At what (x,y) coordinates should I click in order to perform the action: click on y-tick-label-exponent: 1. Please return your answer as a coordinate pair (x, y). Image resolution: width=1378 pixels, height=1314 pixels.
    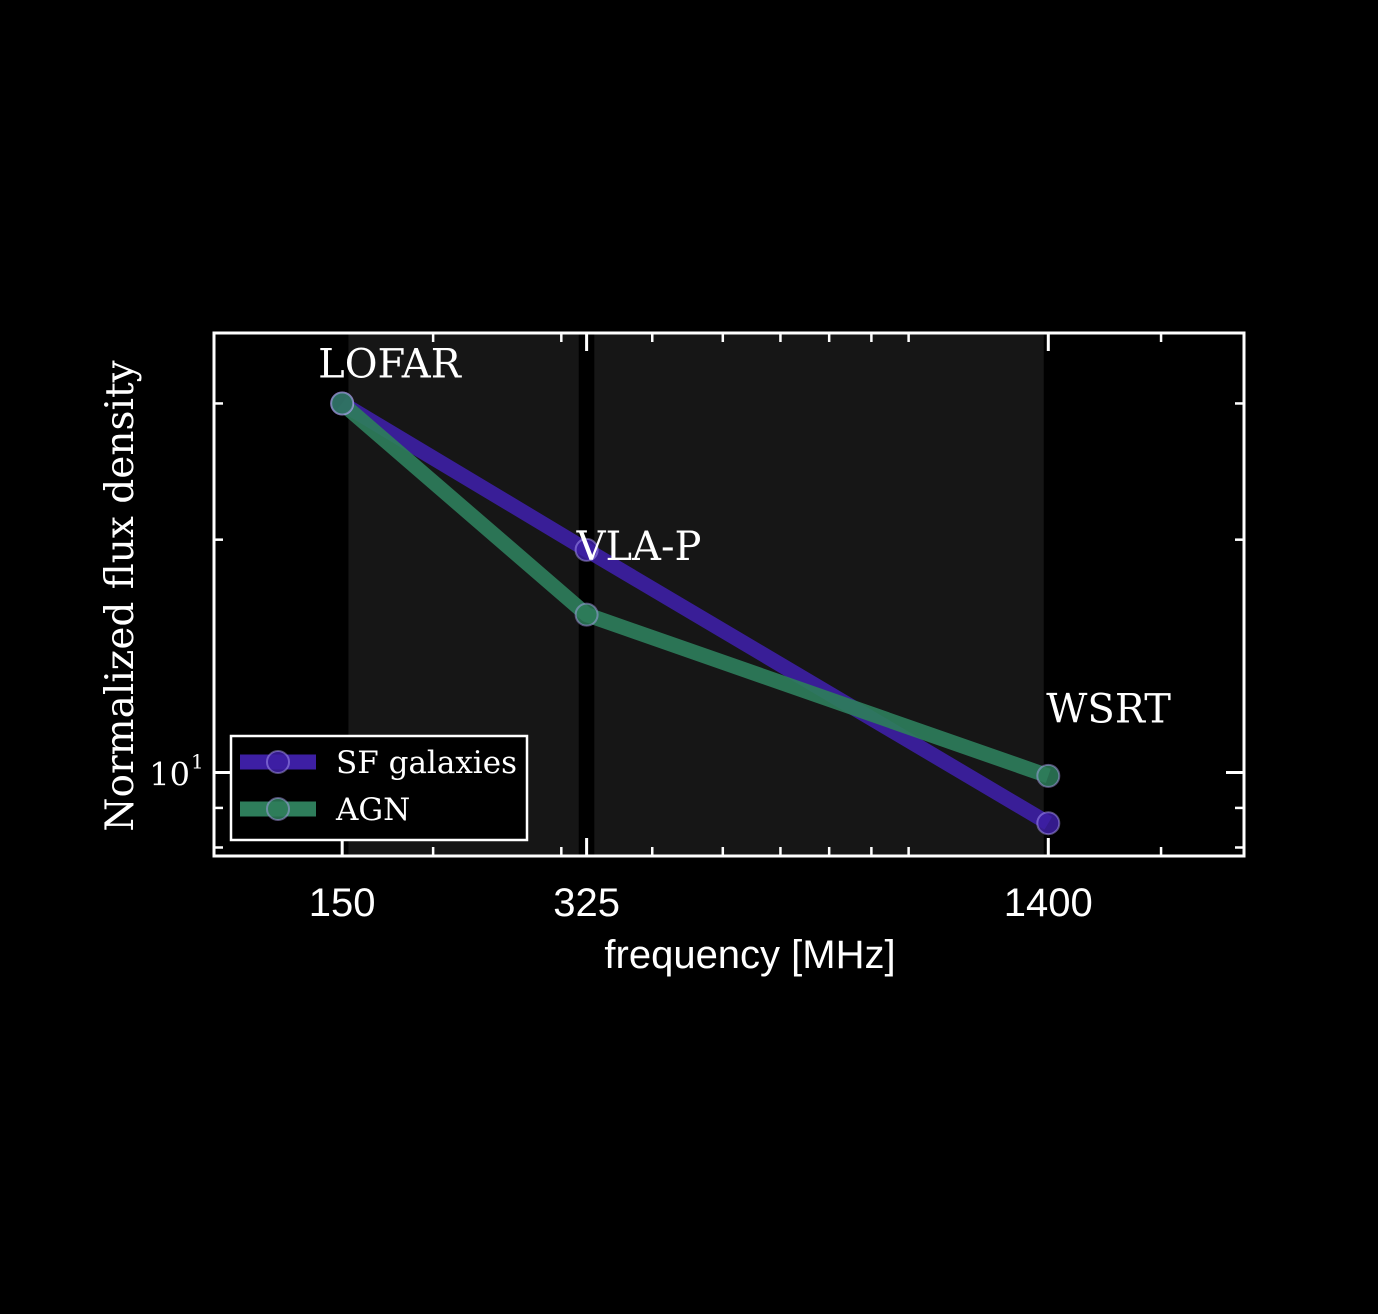
    Looking at the image, I should click on (197, 762).